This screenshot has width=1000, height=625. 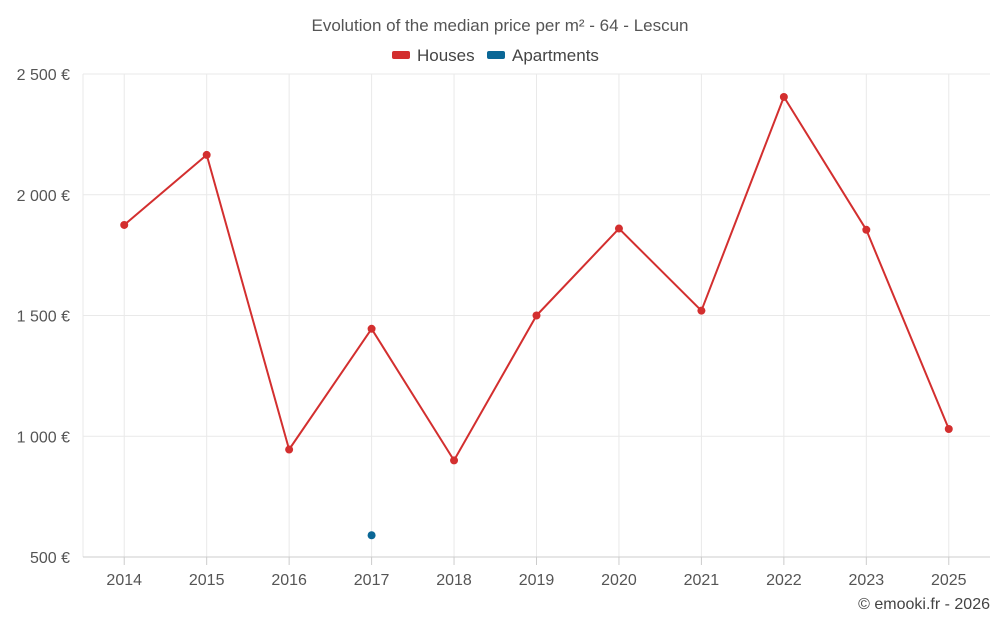 What do you see at coordinates (372, 580) in the screenshot?
I see `x-tick-label: 2017` at bounding box center [372, 580].